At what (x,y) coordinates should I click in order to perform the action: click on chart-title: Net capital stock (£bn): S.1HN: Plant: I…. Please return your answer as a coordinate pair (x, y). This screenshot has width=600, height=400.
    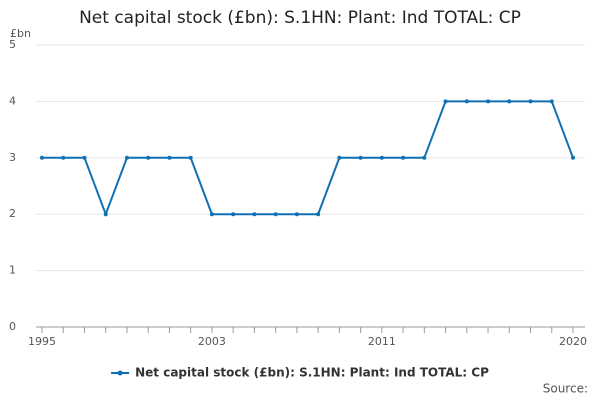
    Looking at the image, I should click on (300, 18).